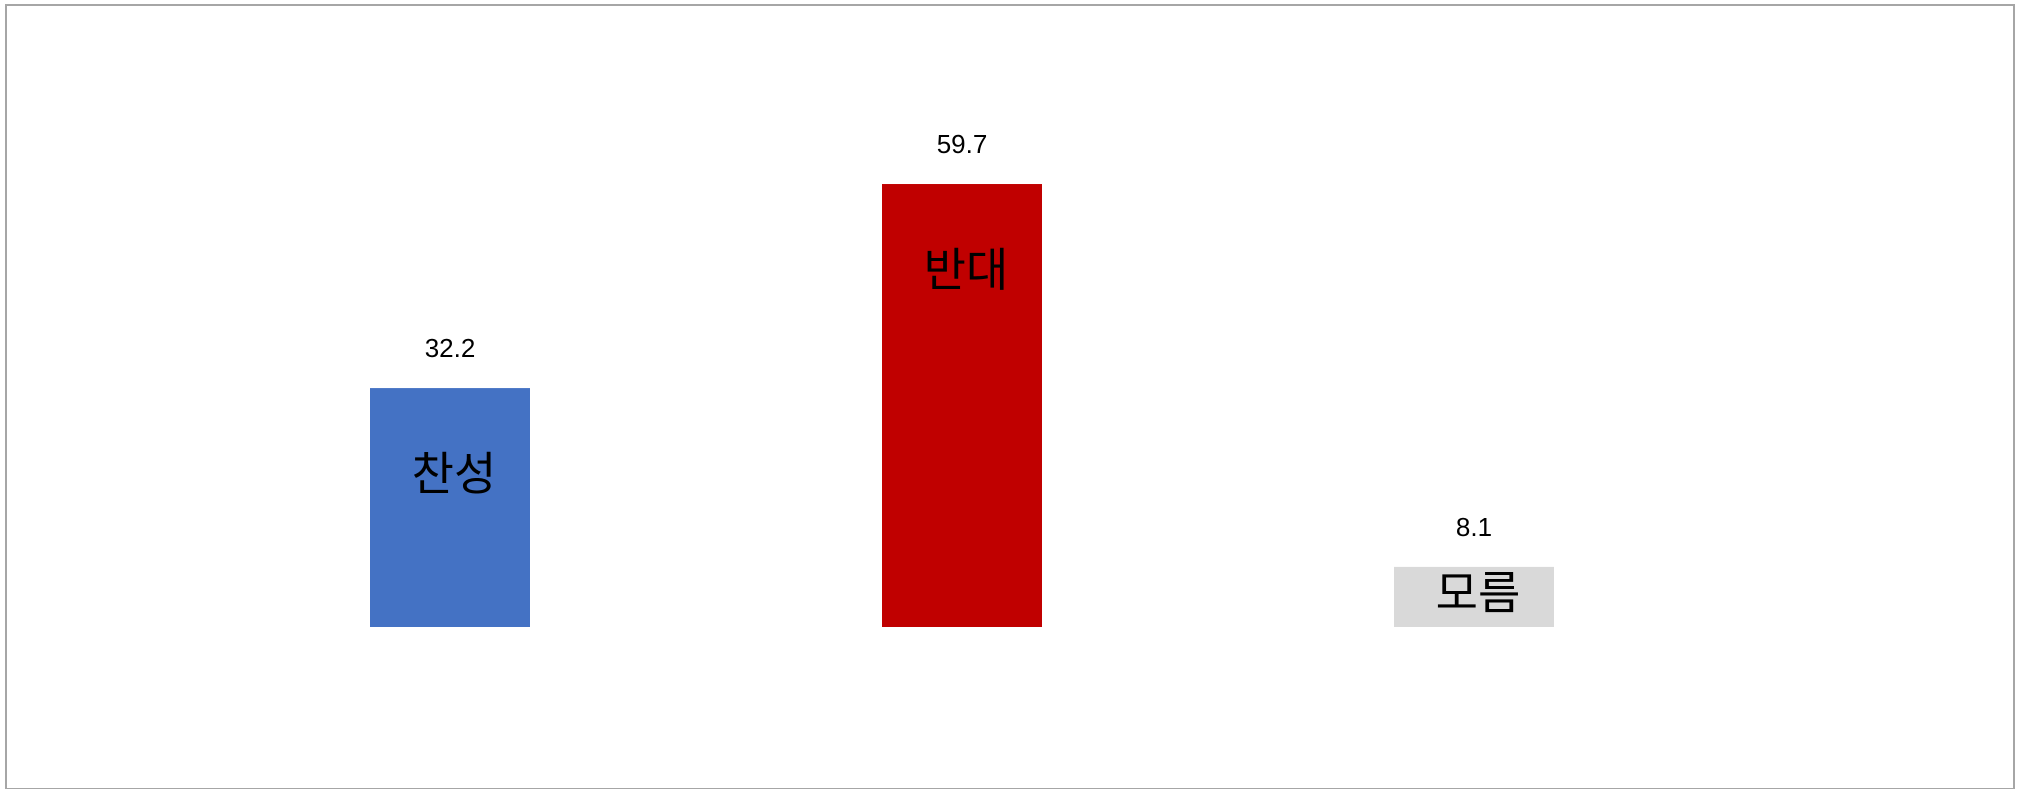 This screenshot has height=789, width=2019. What do you see at coordinates (1474, 527) in the screenshot?
I see `value-label: 8.1` at bounding box center [1474, 527].